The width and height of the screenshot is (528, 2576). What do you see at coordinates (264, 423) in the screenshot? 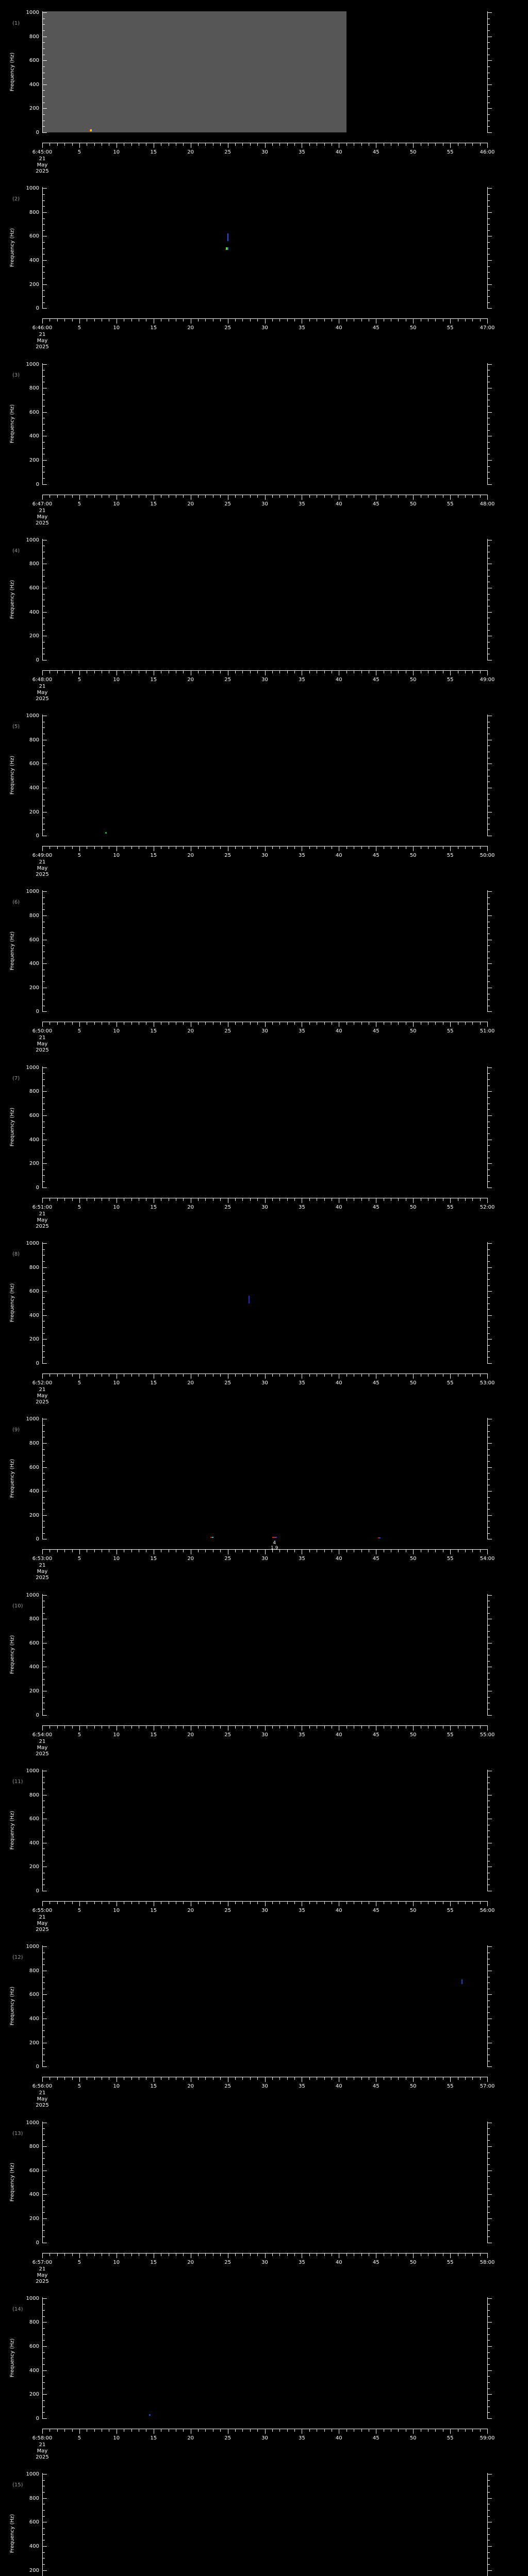
I see `plot-area` at bounding box center [264, 423].